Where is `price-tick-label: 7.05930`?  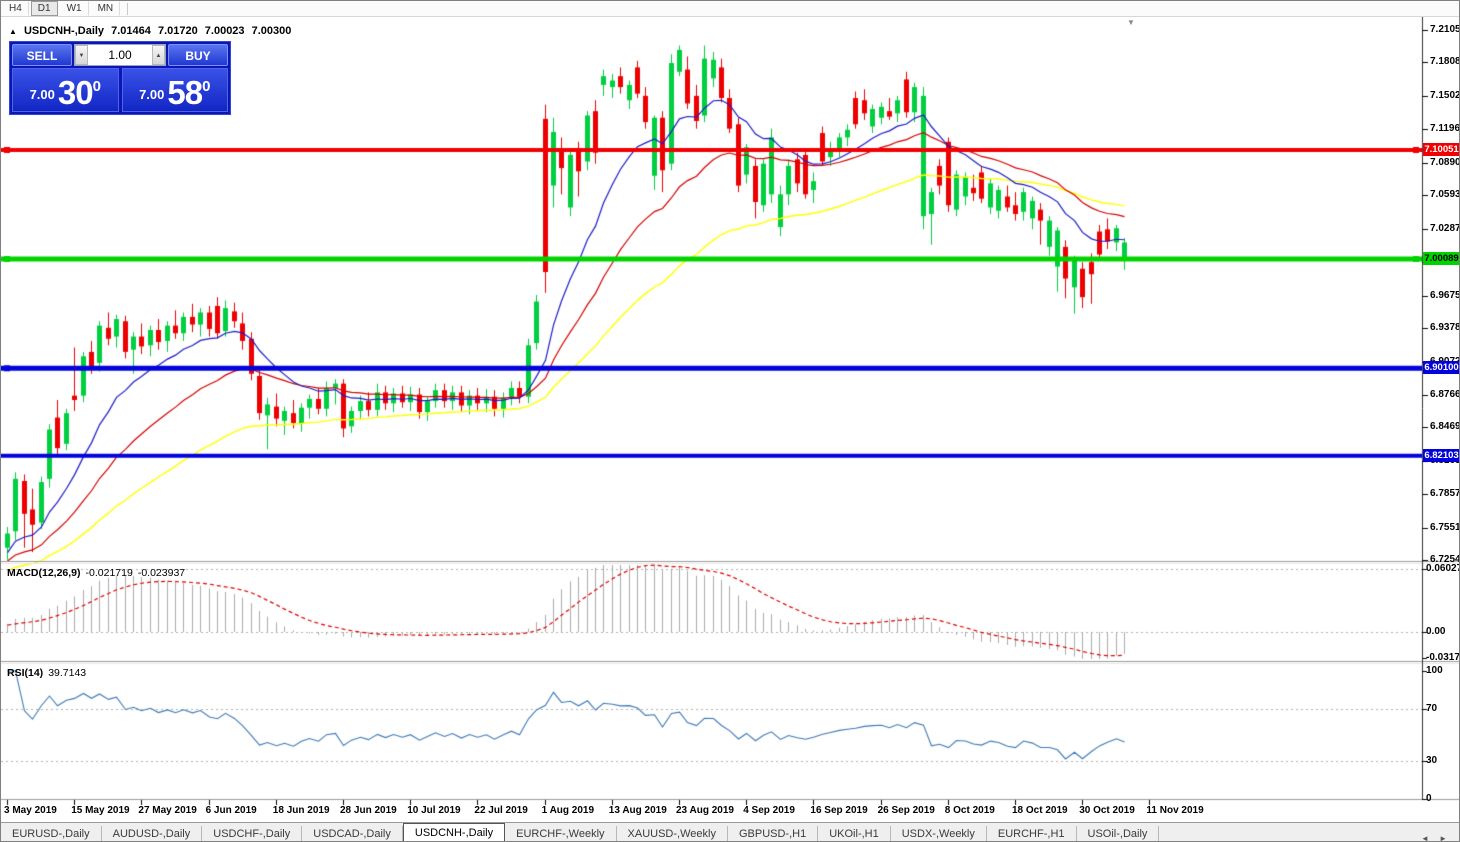
price-tick-label: 7.05930 is located at coordinates (1444, 195).